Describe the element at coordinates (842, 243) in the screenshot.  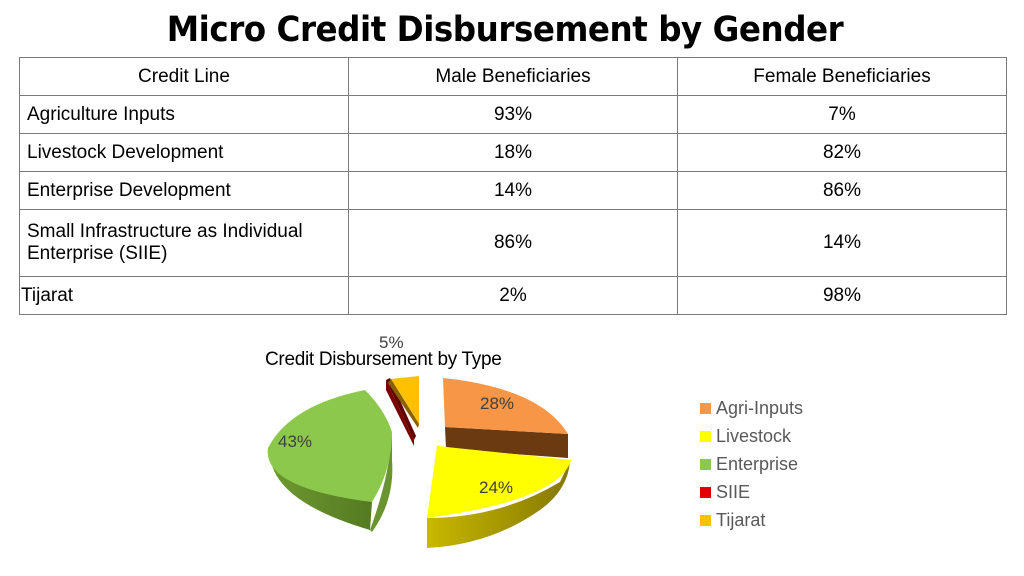
I see `cell-female: 14%` at that location.